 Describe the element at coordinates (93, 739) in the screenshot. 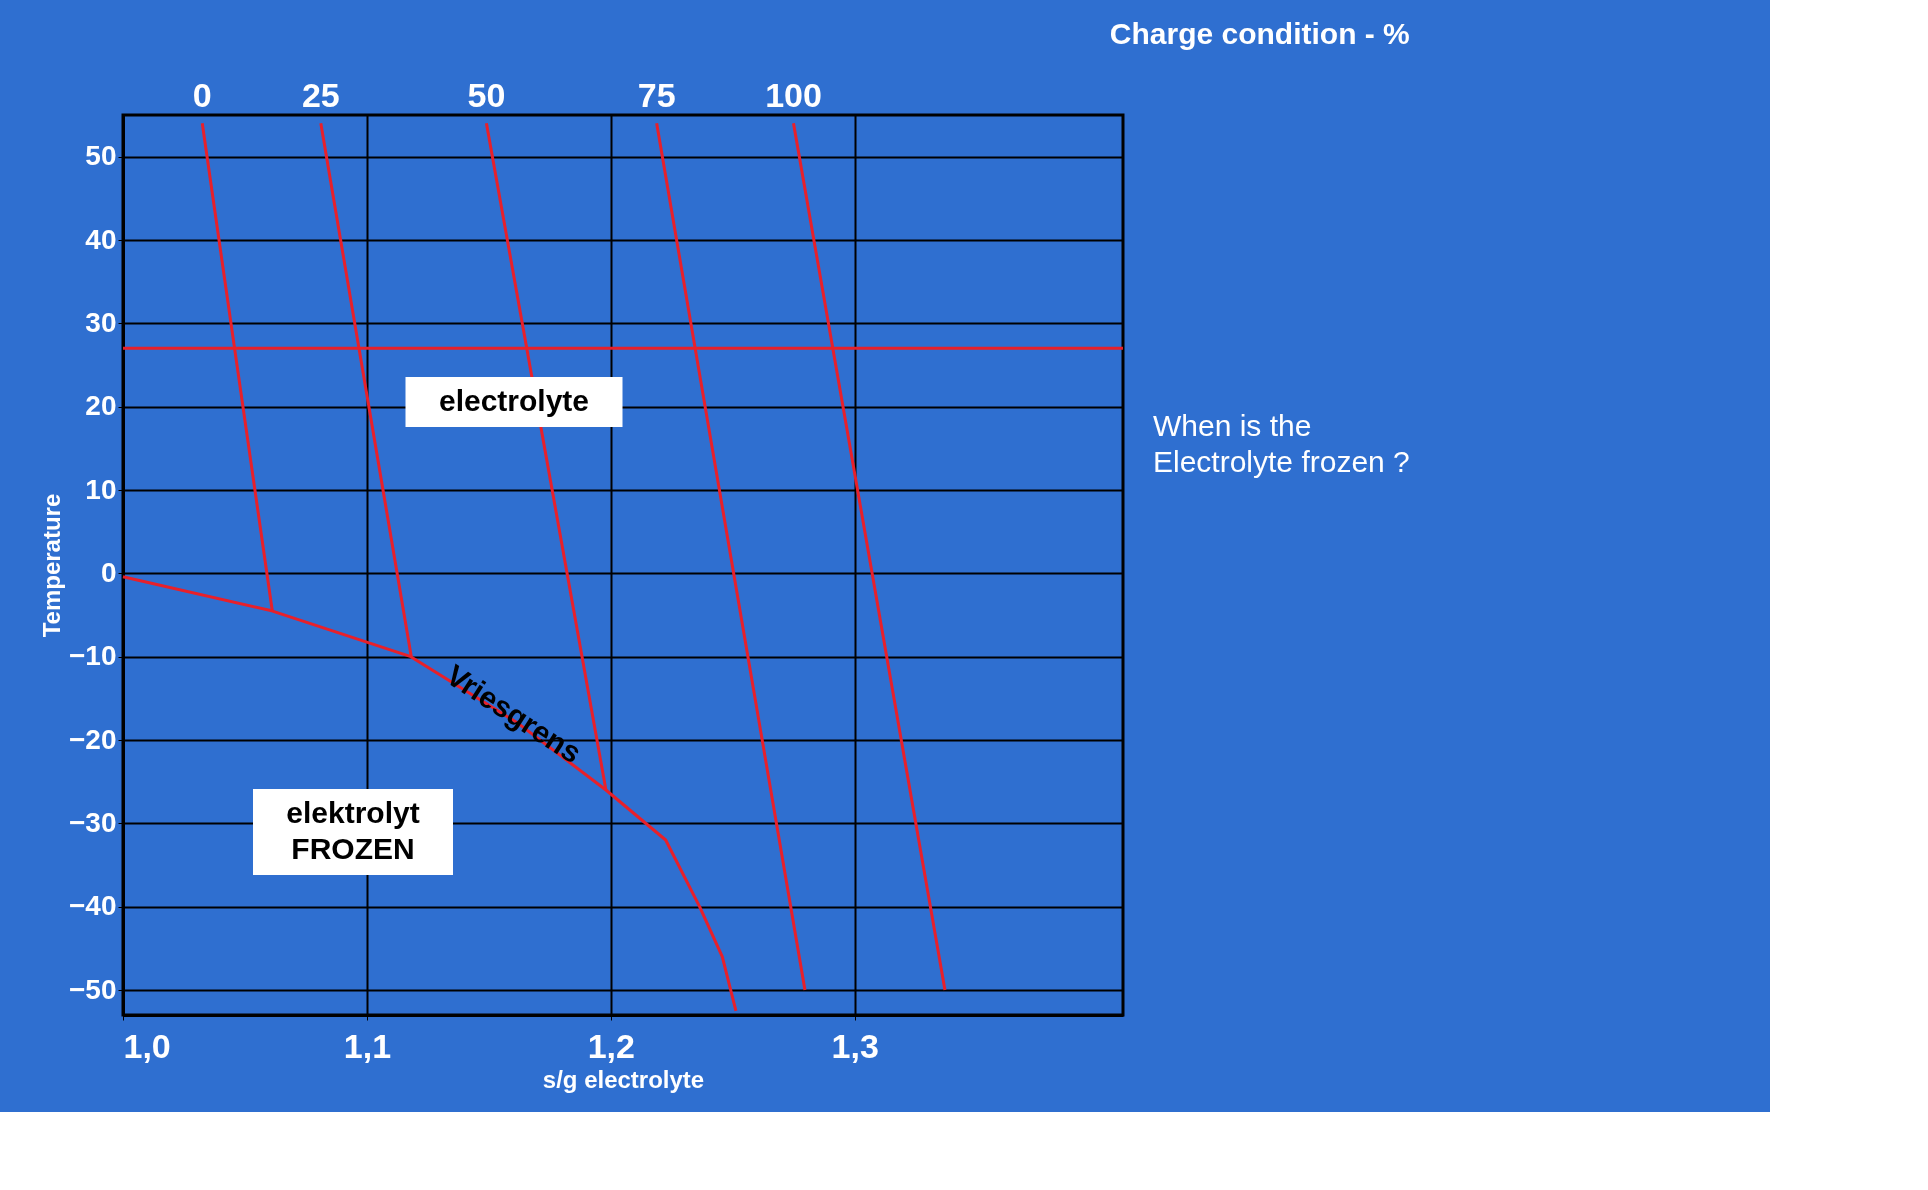

I see `y-tick-label: −20` at that location.